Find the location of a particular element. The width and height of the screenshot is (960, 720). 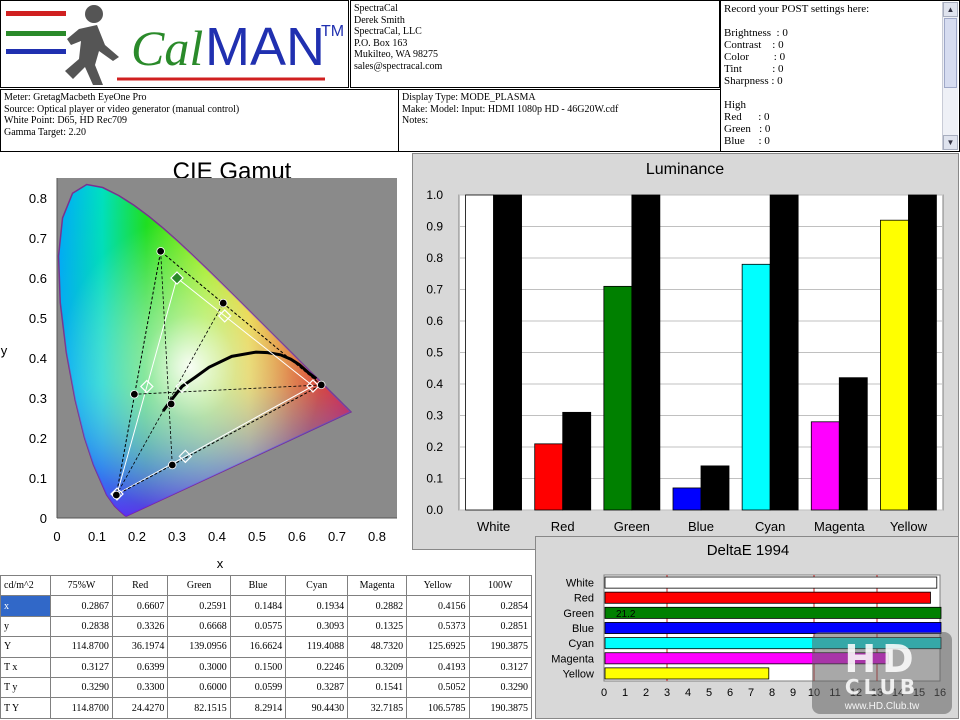

table-header: Cyan is located at coordinates (317, 585).